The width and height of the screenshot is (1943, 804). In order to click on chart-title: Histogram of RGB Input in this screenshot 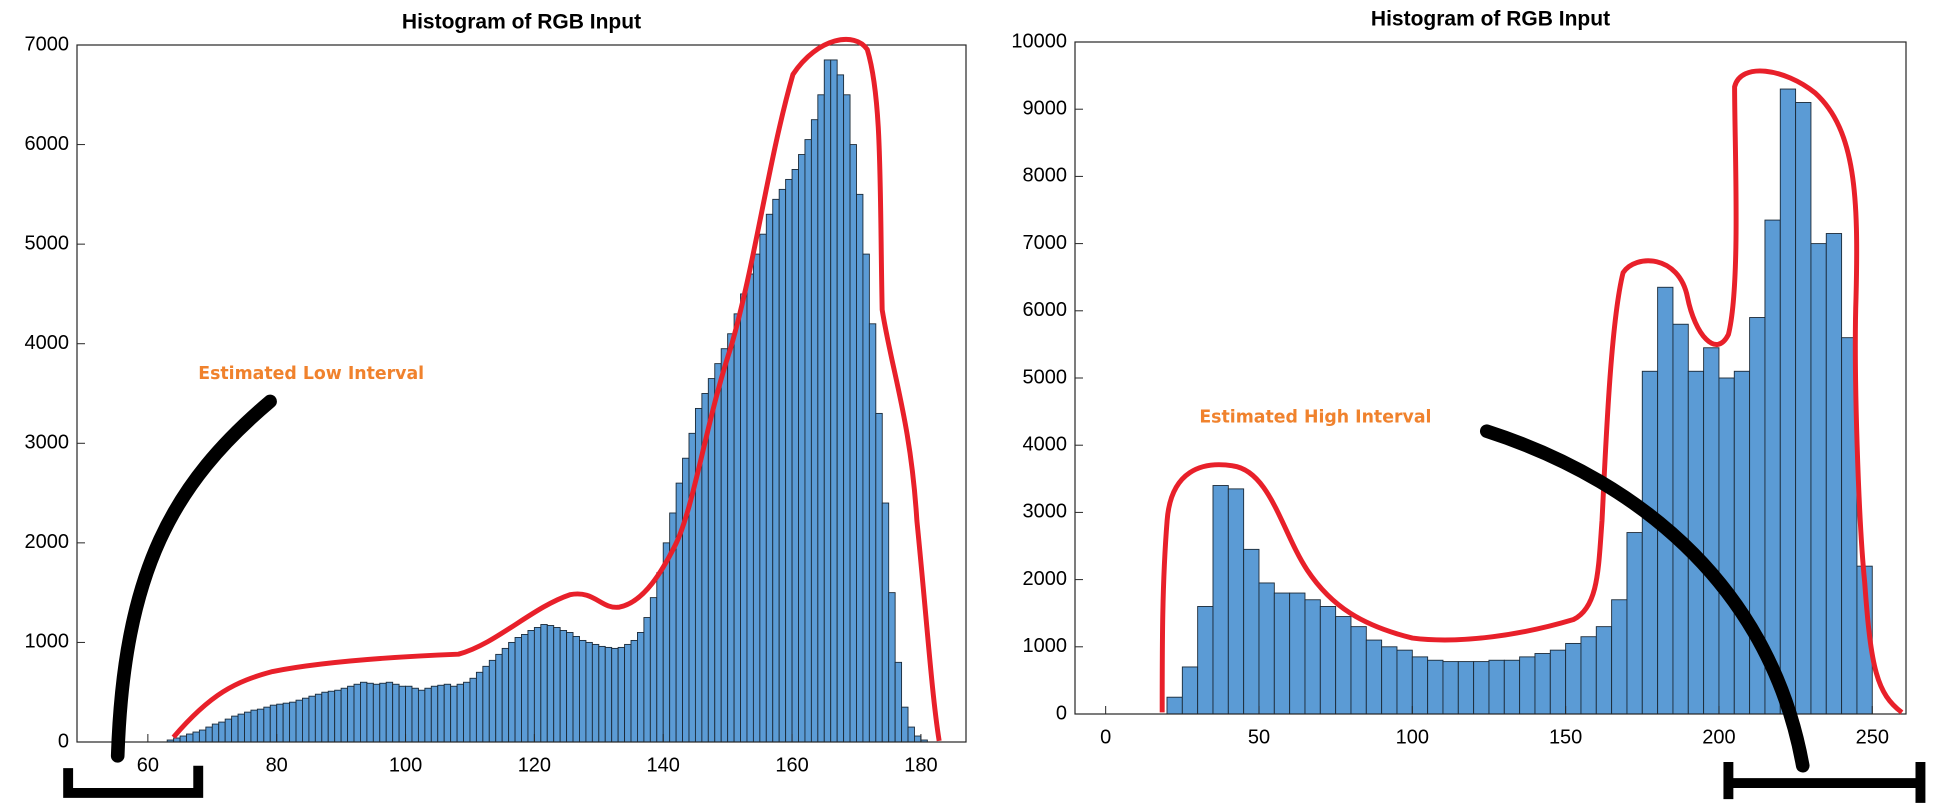, I will do `click(521, 22)`.